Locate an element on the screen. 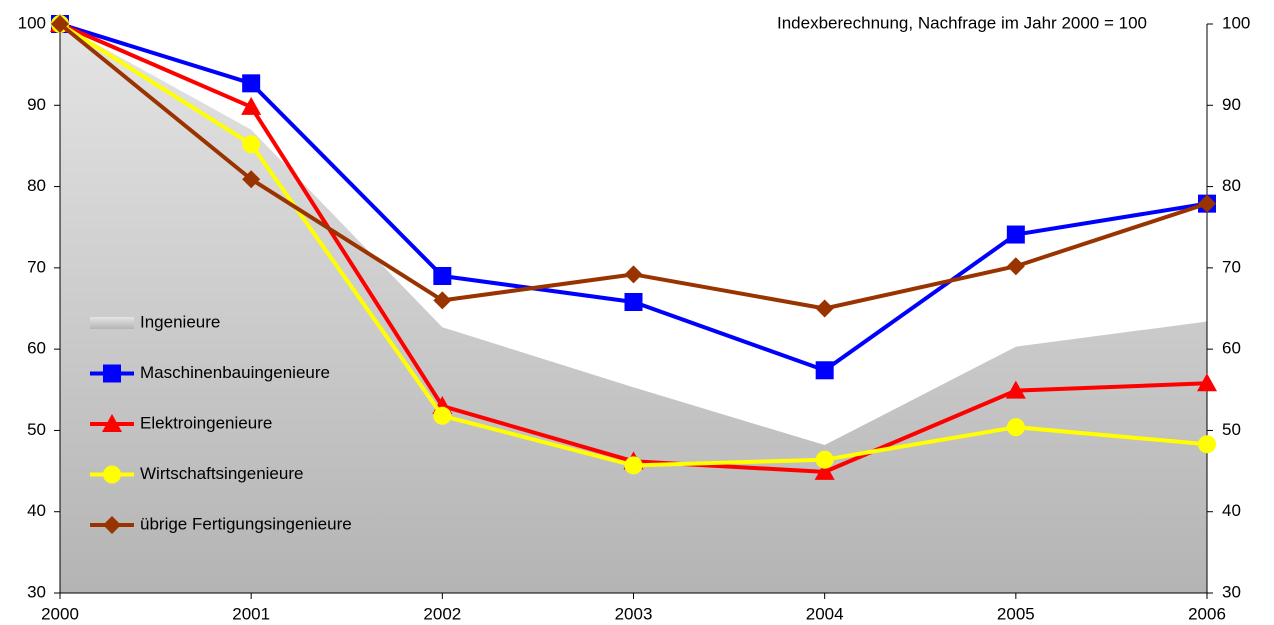 This screenshot has width=1274, height=625. legend-label: übrige Fertigungsingenieure is located at coordinates (246, 523).